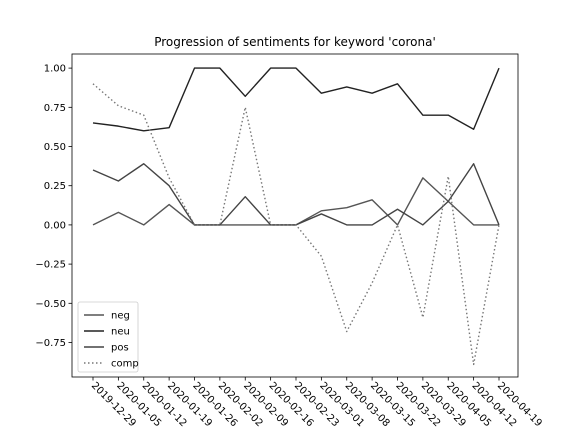 Image resolution: width=576 pixels, height=436 pixels. I want to click on y-tick-label: −0.25, so click(50, 265).